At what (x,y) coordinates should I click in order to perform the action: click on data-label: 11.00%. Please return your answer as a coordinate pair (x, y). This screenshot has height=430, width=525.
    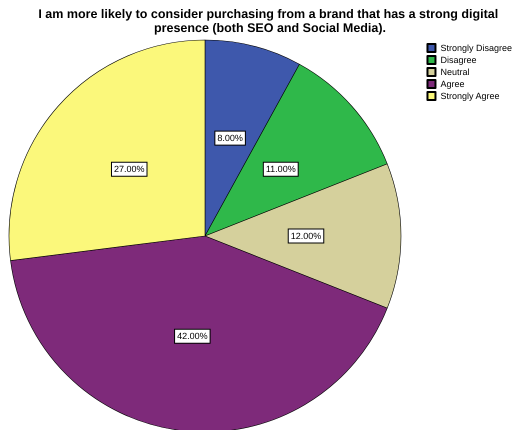
    Looking at the image, I should click on (281, 169).